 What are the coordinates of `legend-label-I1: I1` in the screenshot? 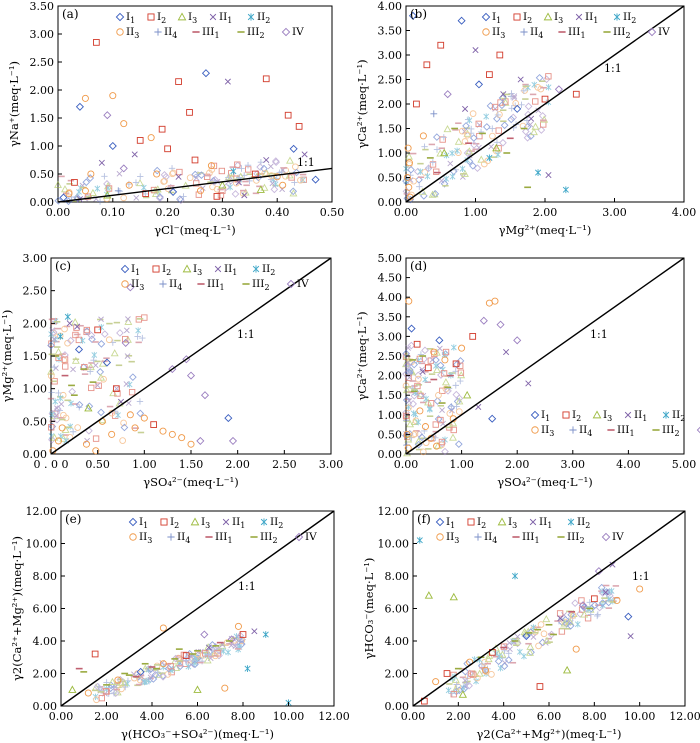 It's located at (545, 416).